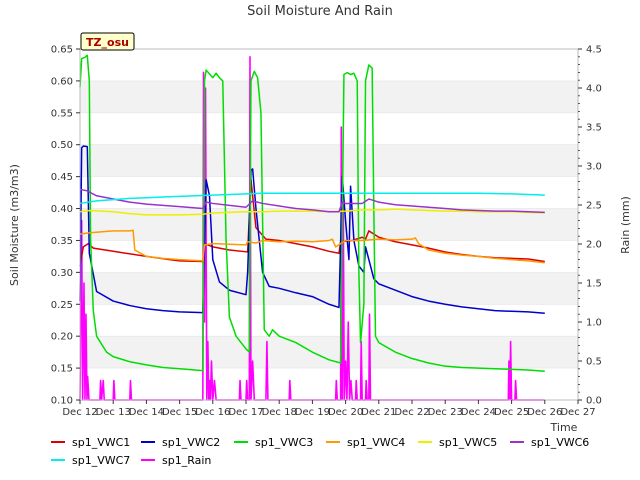 This screenshot has height=480, width=640. I want to click on legend-label-sp1-rain: sp1_Rain, so click(186, 460).